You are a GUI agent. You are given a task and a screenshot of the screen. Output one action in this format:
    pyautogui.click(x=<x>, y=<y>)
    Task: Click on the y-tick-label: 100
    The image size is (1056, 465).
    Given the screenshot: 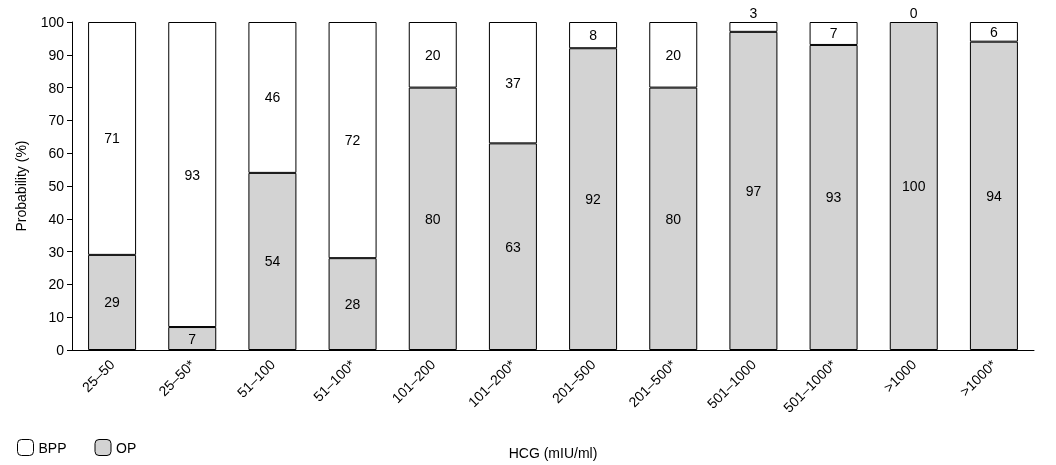 What is the action you would take?
    pyautogui.click(x=52, y=22)
    